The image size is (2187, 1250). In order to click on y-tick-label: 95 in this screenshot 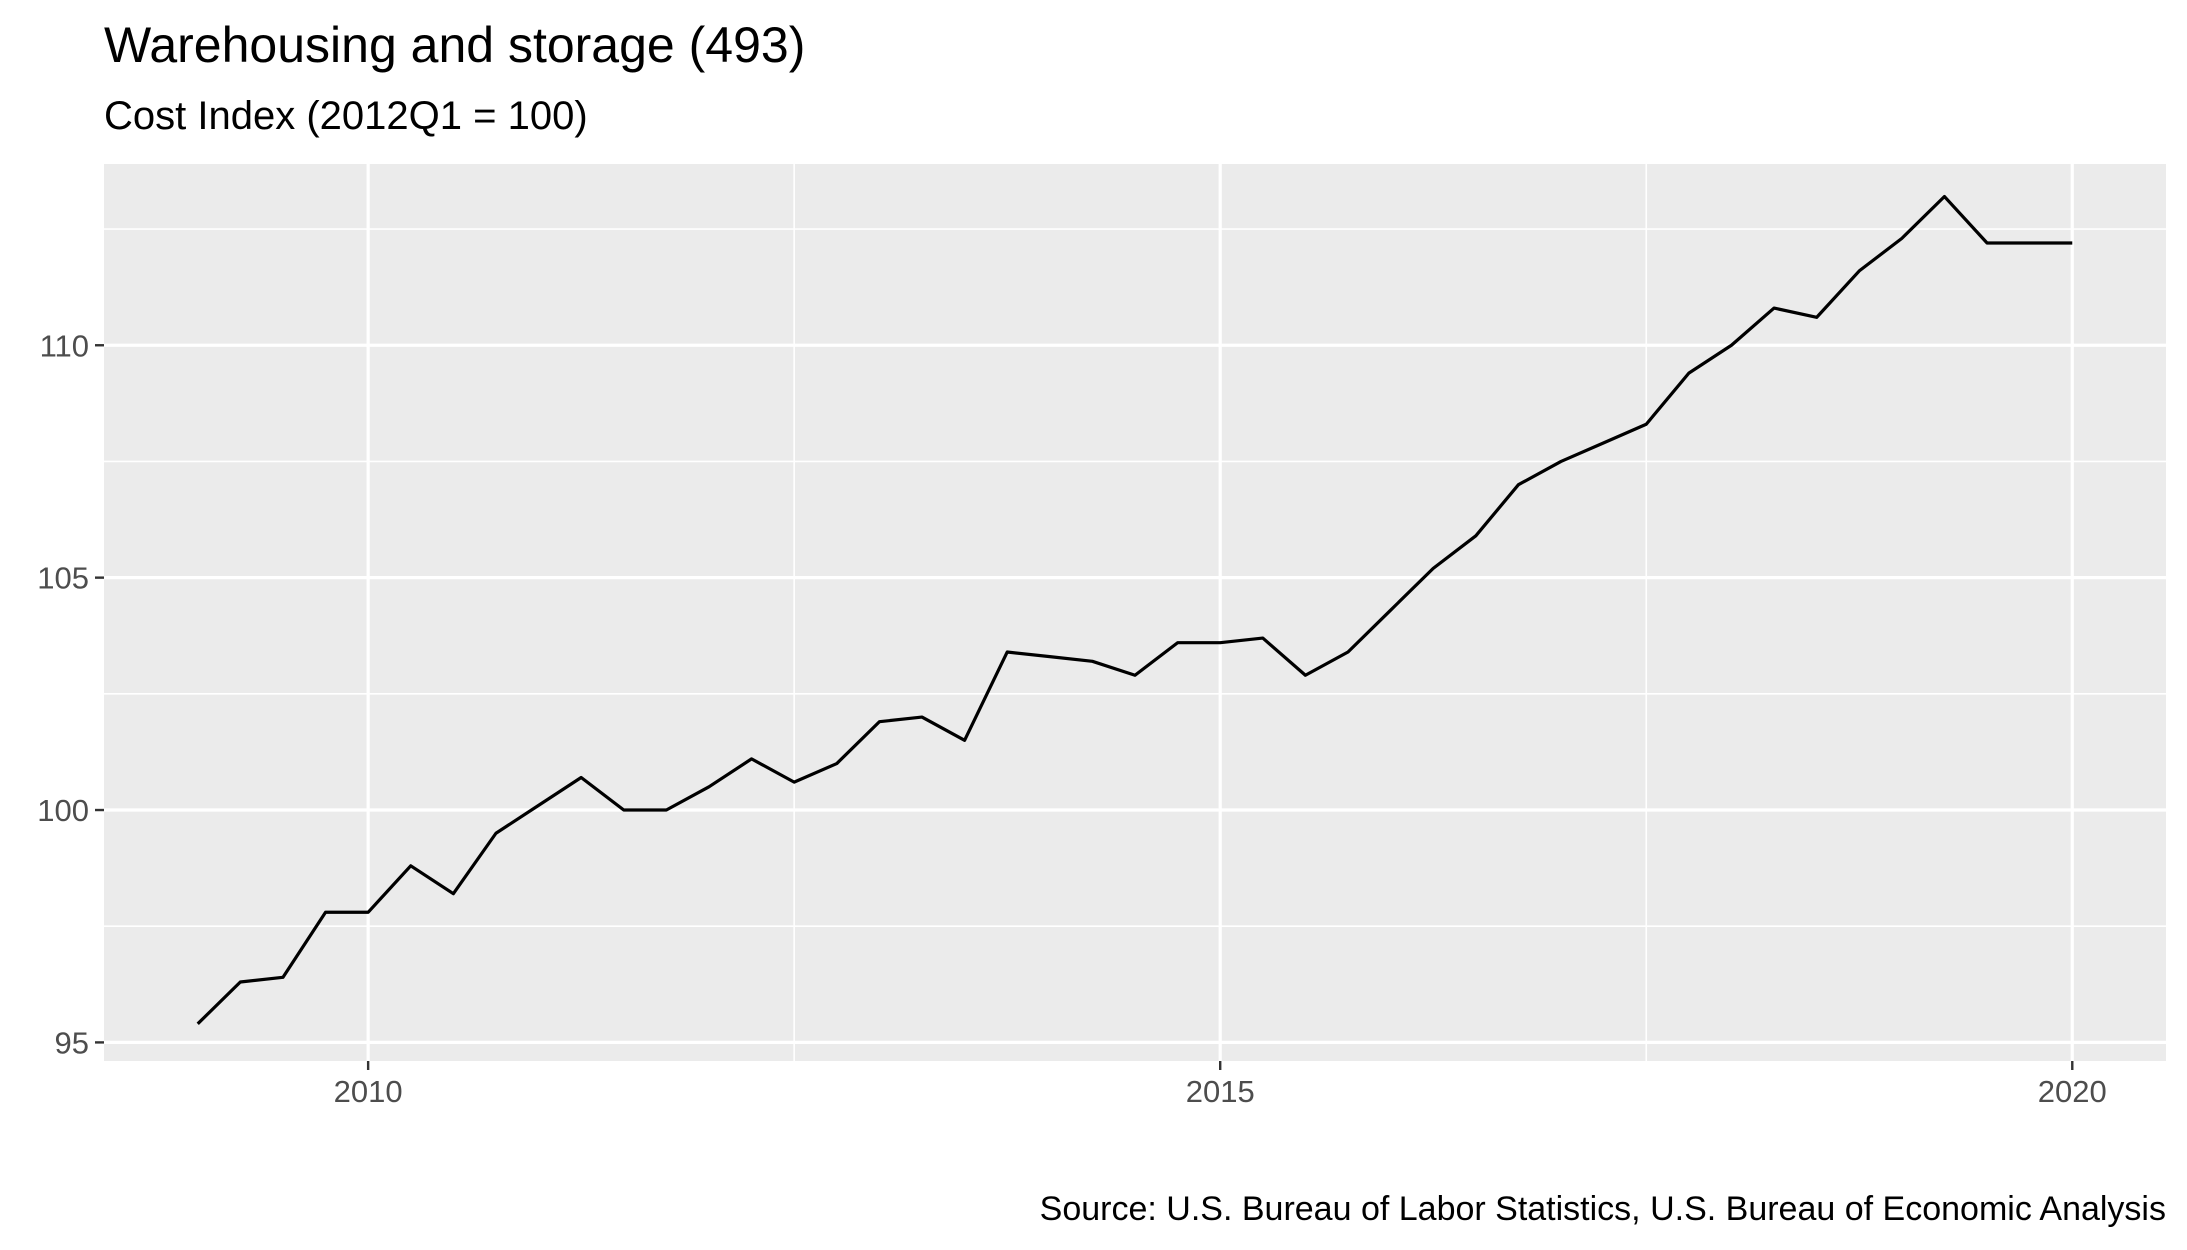, I will do `click(72, 1042)`.